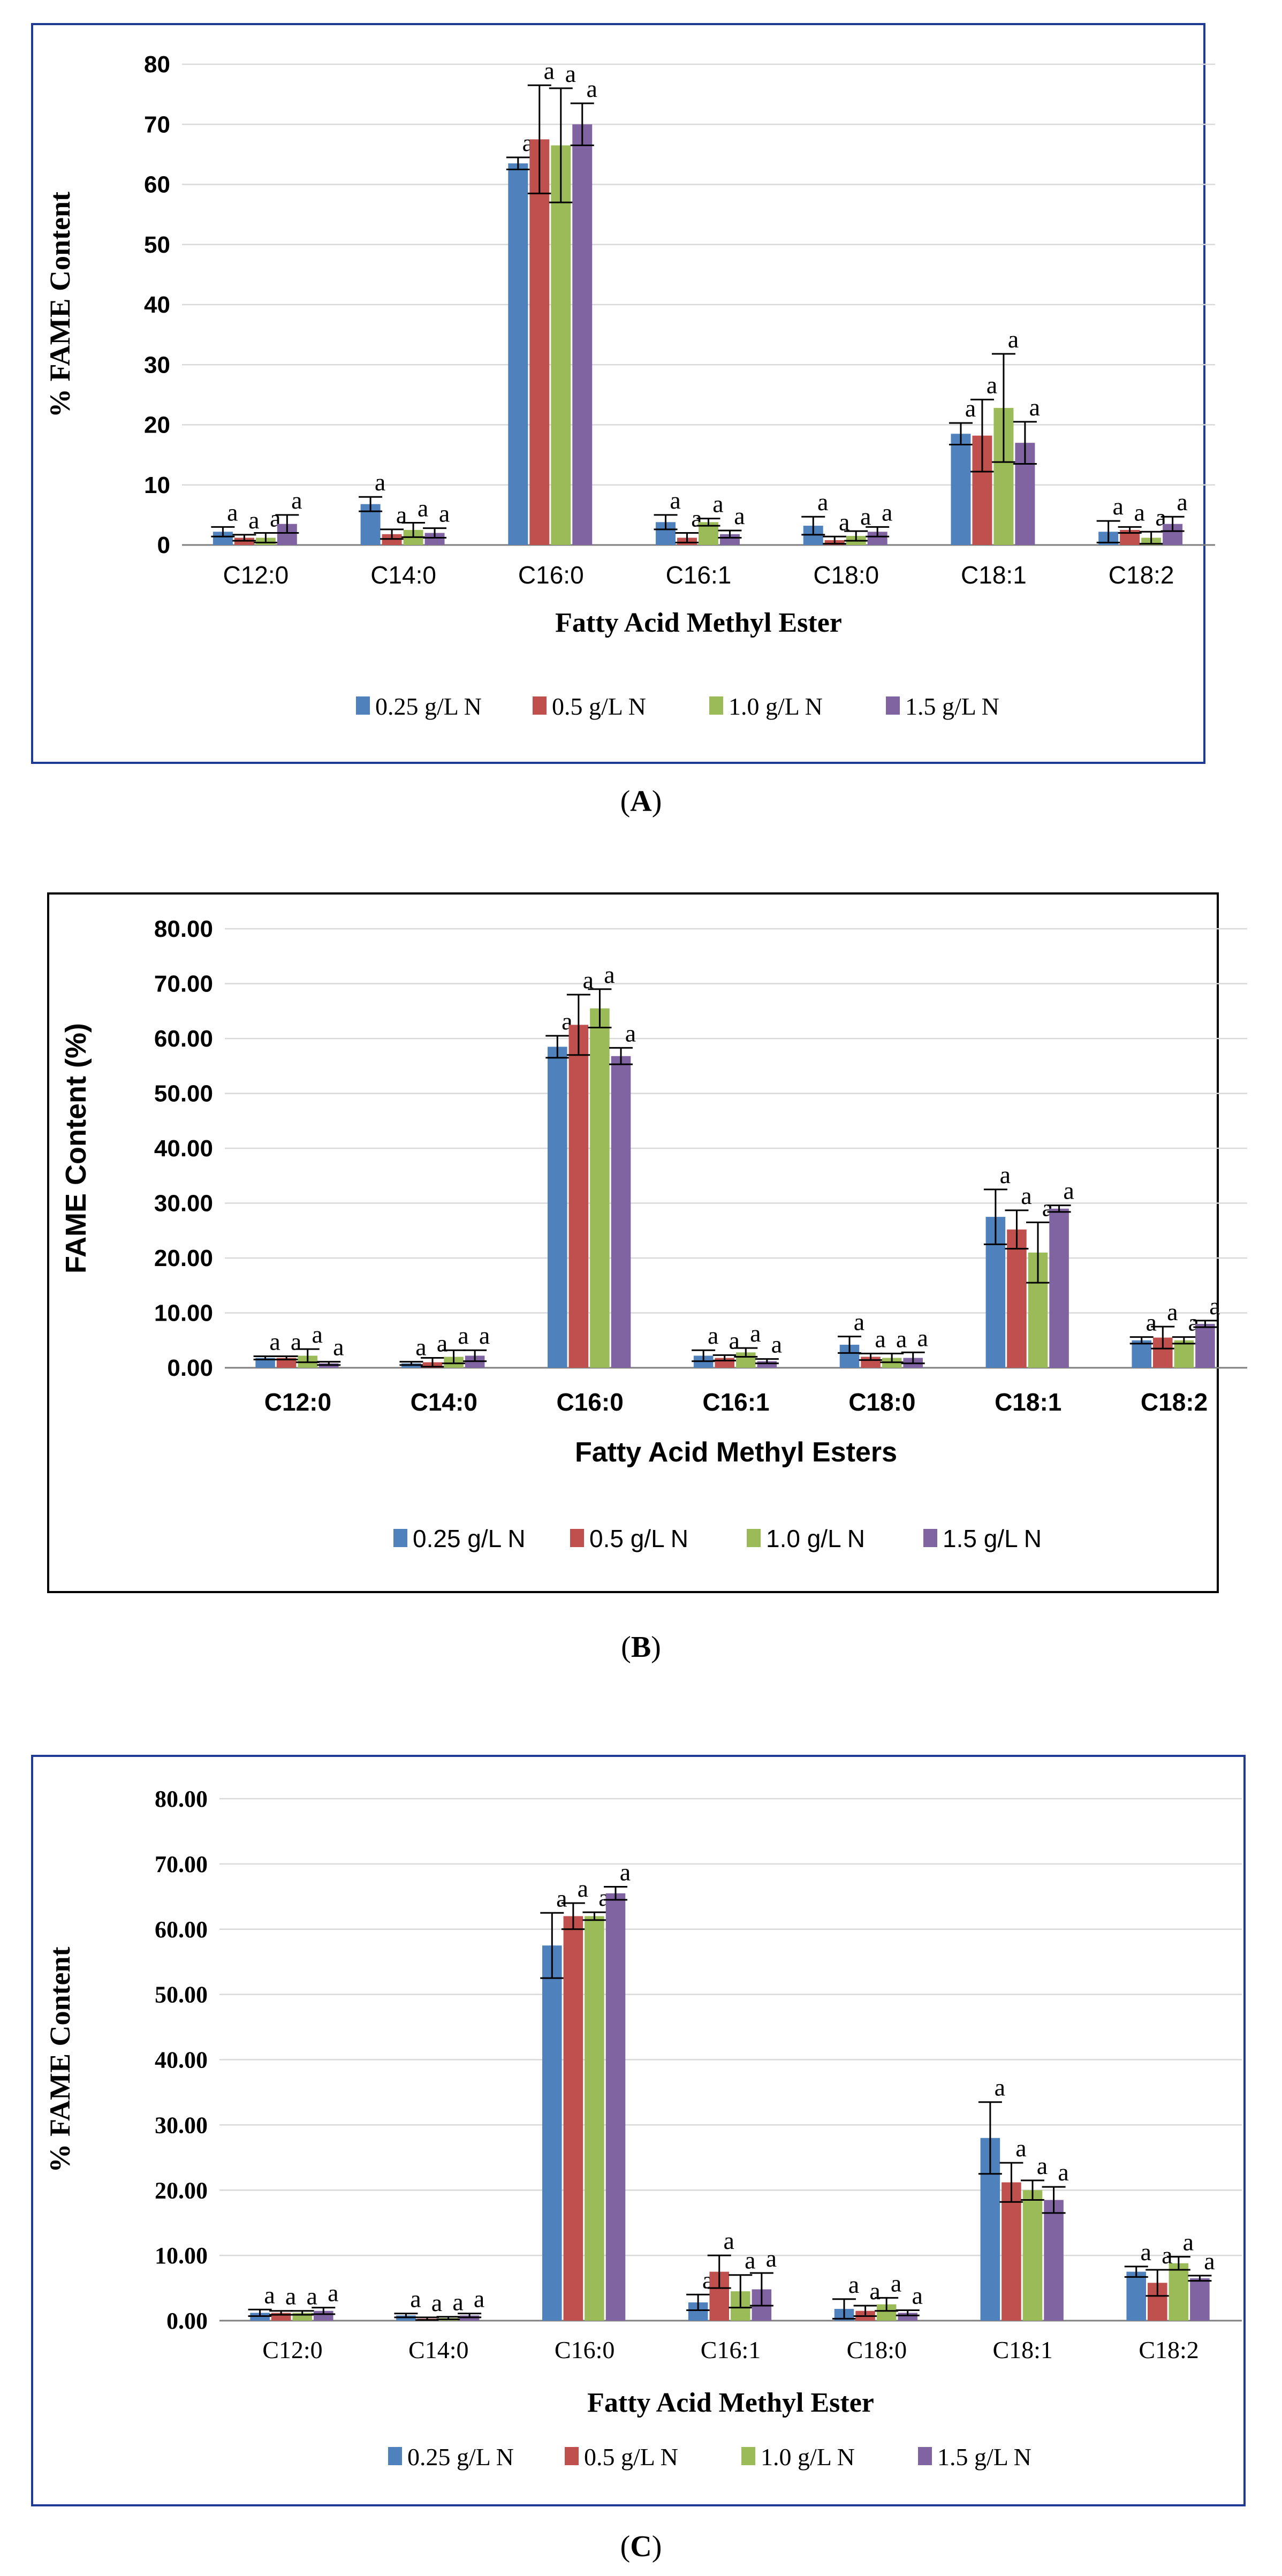 The height and width of the screenshot is (2576, 1282). What do you see at coordinates (298, 1402) in the screenshot?
I see `chart-b-xtick-label: C12:0` at bounding box center [298, 1402].